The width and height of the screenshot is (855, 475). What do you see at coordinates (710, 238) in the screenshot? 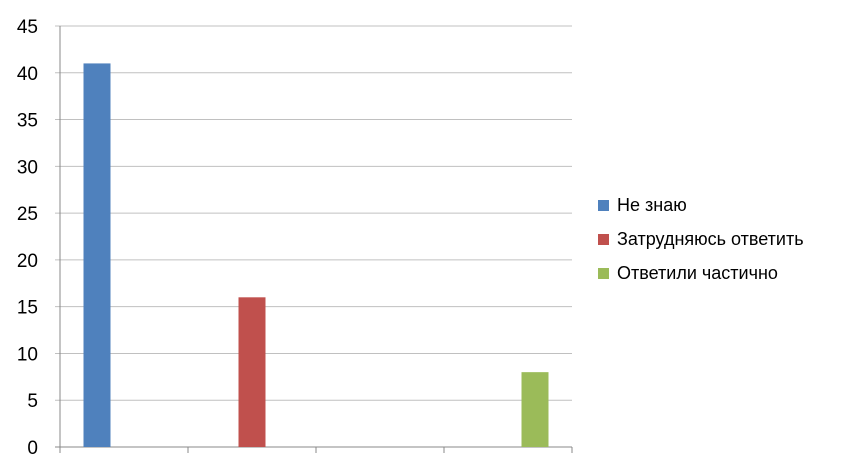
I see `legend-label-1: Затрудняюсь ответить` at bounding box center [710, 238].